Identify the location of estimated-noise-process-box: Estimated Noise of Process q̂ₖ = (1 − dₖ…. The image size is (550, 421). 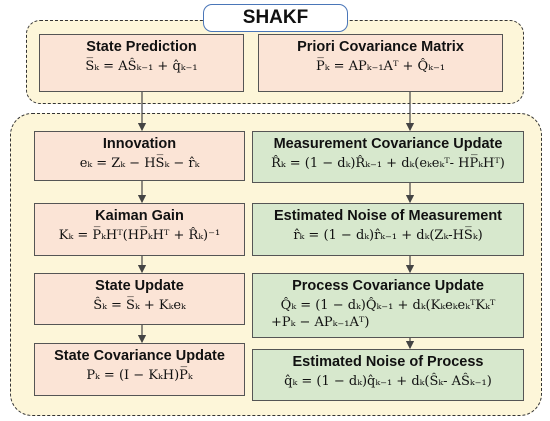
(388, 375).